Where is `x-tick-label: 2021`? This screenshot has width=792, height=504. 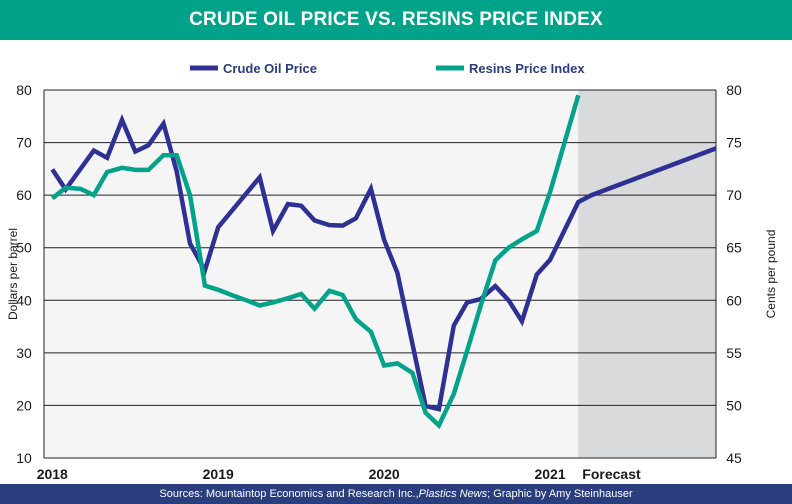
x-tick-label: 2021 is located at coordinates (549, 474).